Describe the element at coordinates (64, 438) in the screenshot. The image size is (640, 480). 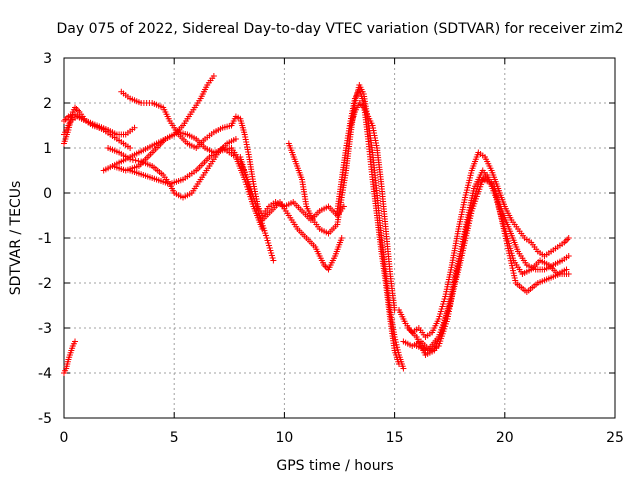
I see `x-tick-label: 0` at that location.